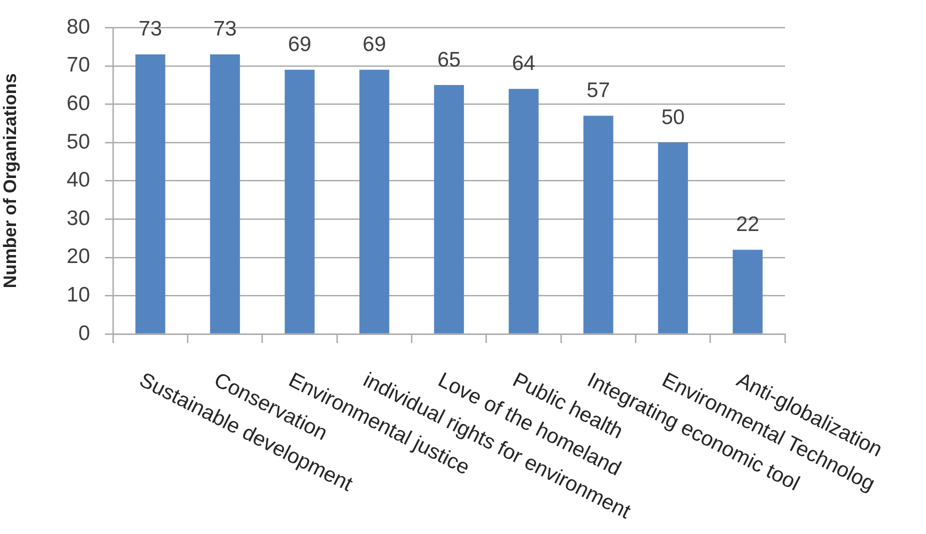 The image size is (926, 534). Describe the element at coordinates (78, 26) in the screenshot. I see `y-tick-label: 80` at that location.